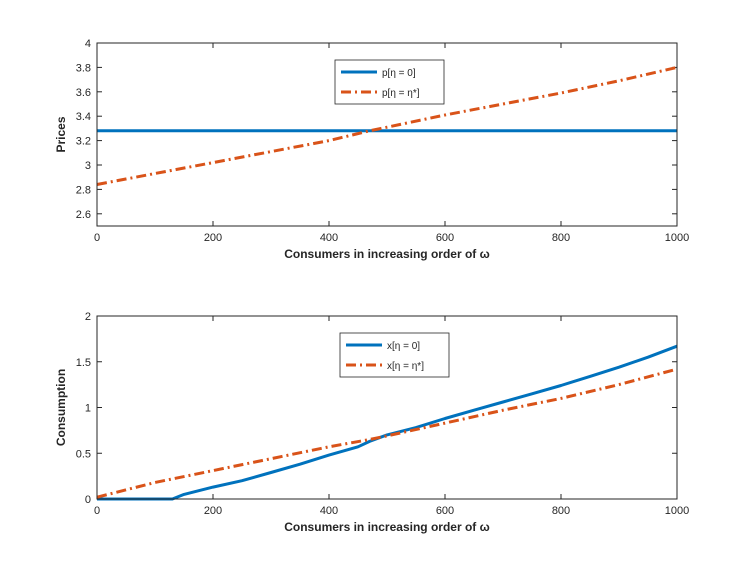 Image resolution: width=747 pixels, height=561 pixels. What do you see at coordinates (387, 254) in the screenshot?
I see `prices-x-axis-label: Consumers in increasing order of ω` at bounding box center [387, 254].